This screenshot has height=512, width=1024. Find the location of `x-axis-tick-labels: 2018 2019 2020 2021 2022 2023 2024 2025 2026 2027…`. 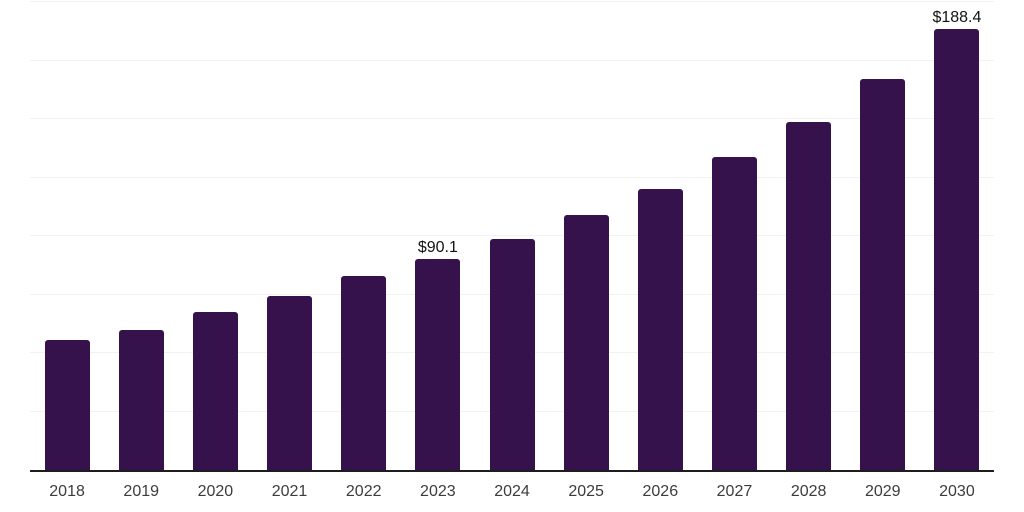

x-axis-tick-labels: 2018 2019 2020 2021 2022 2023 2024 2025 2026 2027… is located at coordinates (512, 494).